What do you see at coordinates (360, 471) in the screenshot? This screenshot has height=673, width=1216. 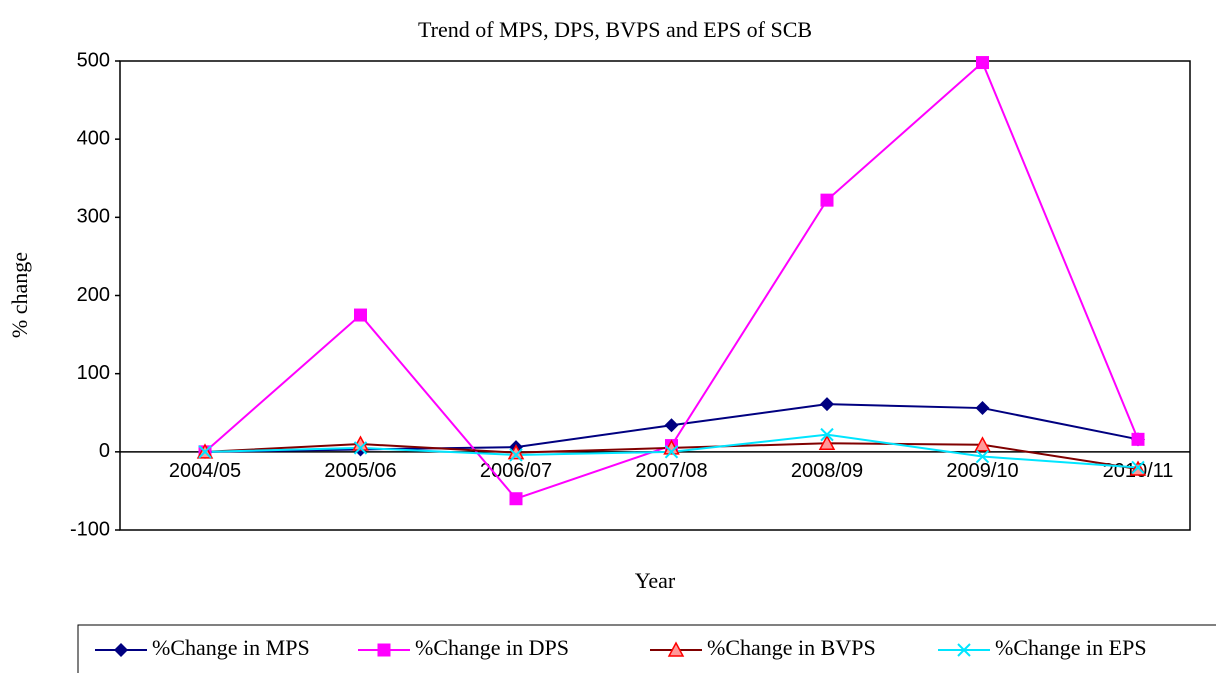 I see `x-tick-label: 2005/06` at bounding box center [360, 471].